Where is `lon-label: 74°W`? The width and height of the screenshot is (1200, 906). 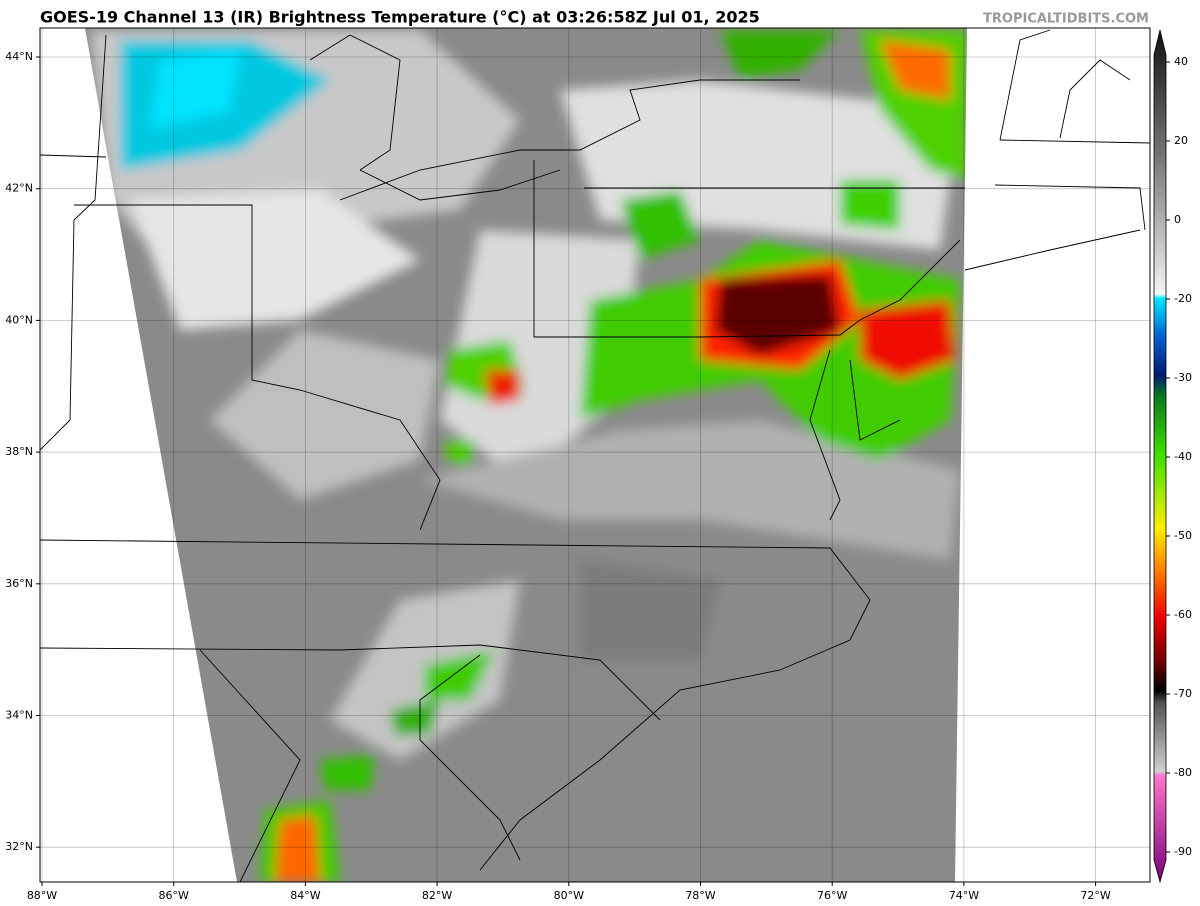
lon-label: 74°W is located at coordinates (964, 895).